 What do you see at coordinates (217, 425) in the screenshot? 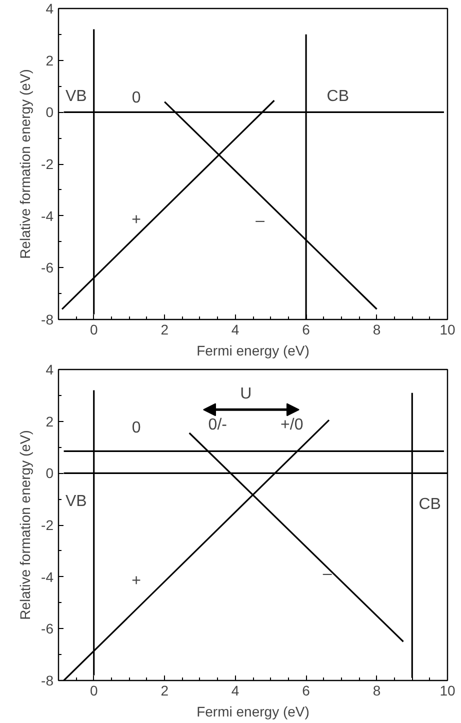
I see `annotation: 0/-` at bounding box center [217, 425].